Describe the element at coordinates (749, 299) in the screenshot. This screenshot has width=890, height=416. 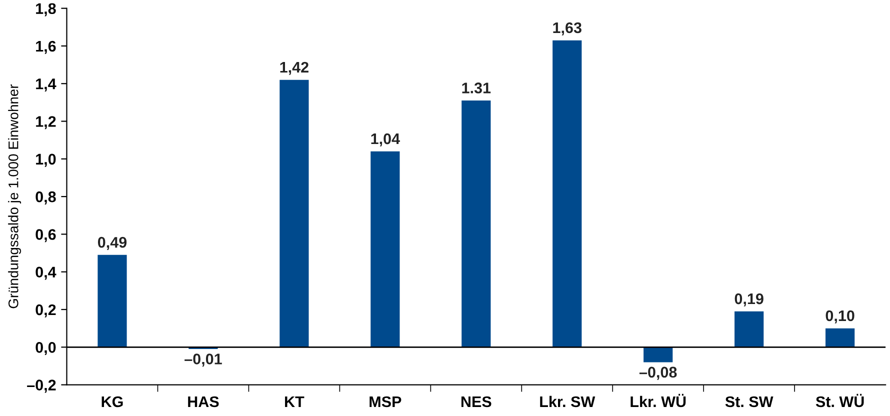
I see `data-label: 0,19` at that location.